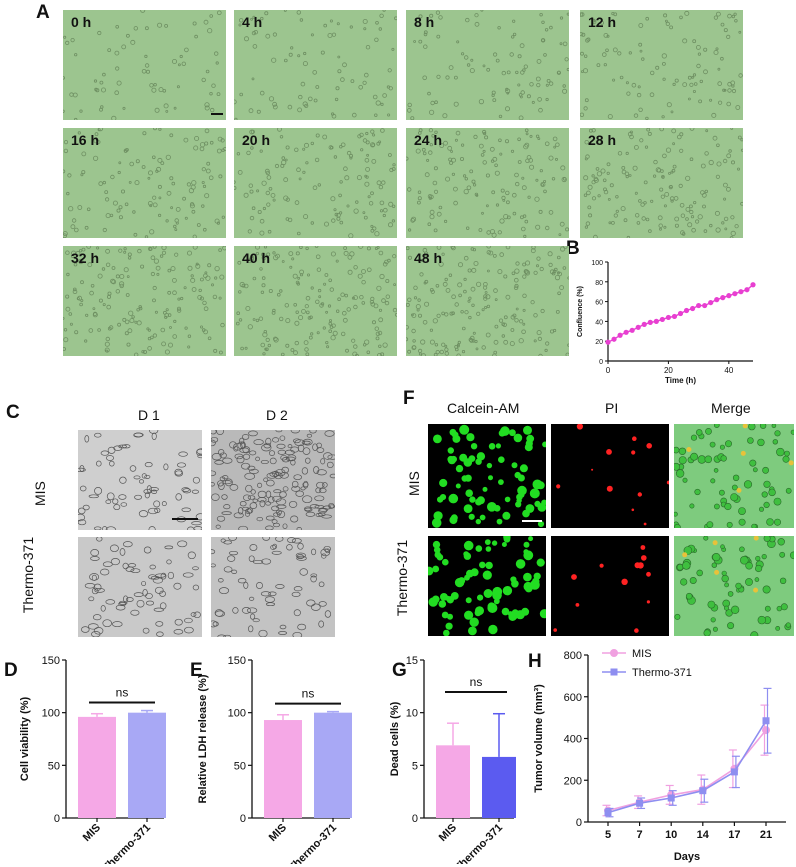 The image size is (796, 867). I want to click on time-label: 40 h, so click(256, 258).